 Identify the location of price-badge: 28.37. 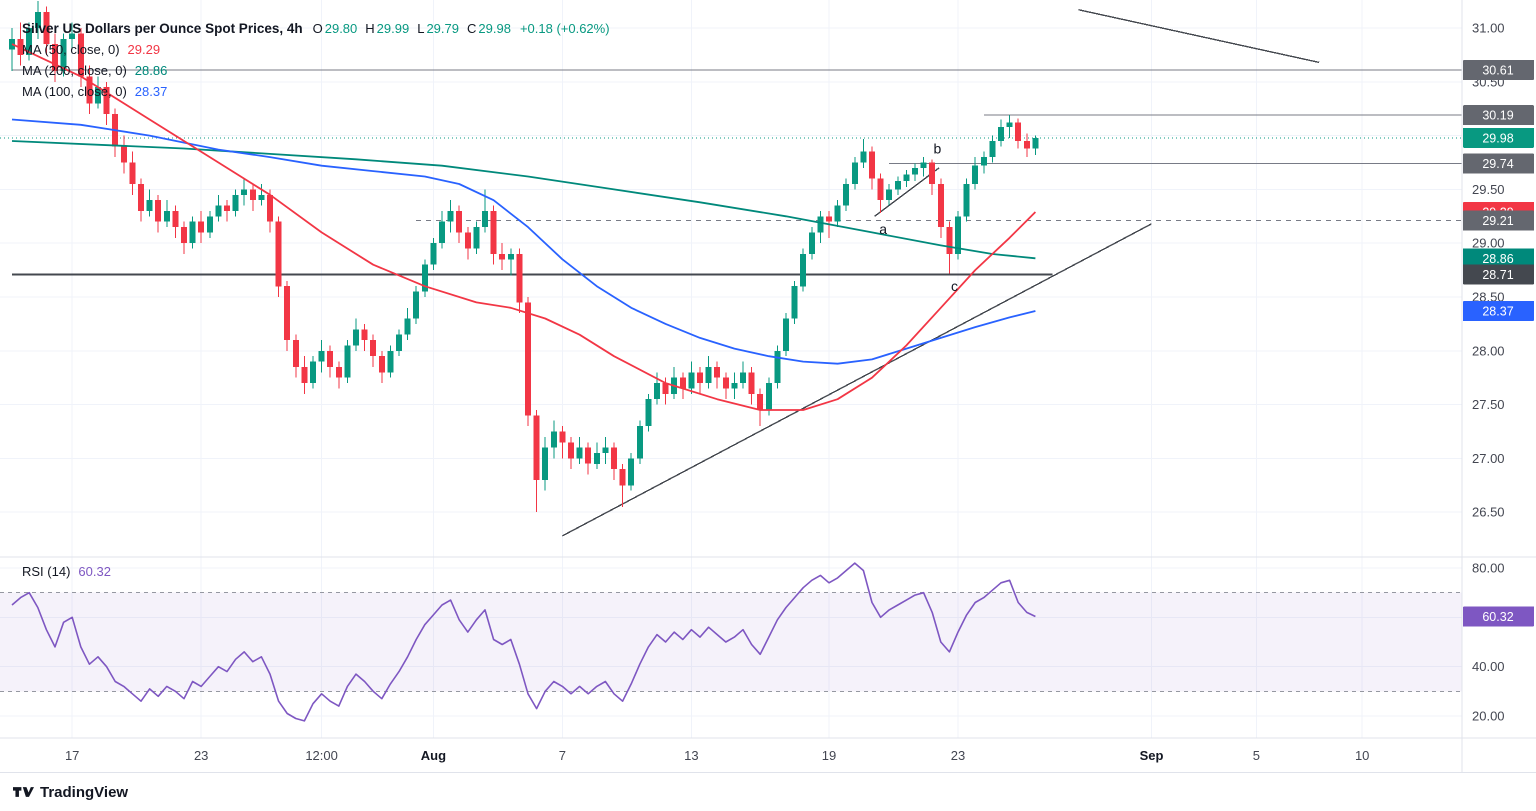
(1498, 311).